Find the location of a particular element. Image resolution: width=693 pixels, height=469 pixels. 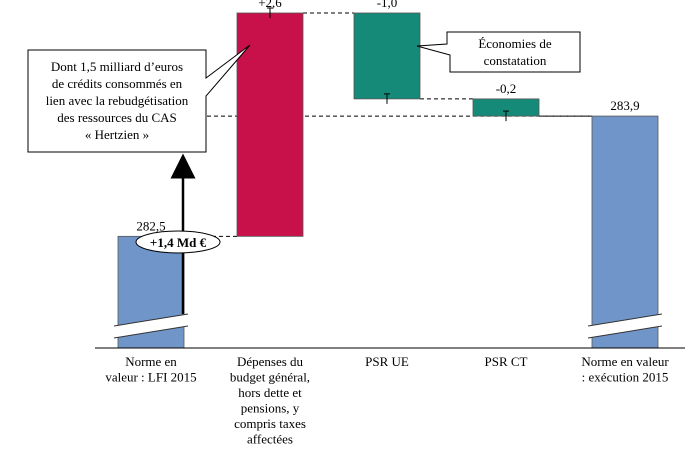

category-label-2: PSR UE is located at coordinates (387, 361).